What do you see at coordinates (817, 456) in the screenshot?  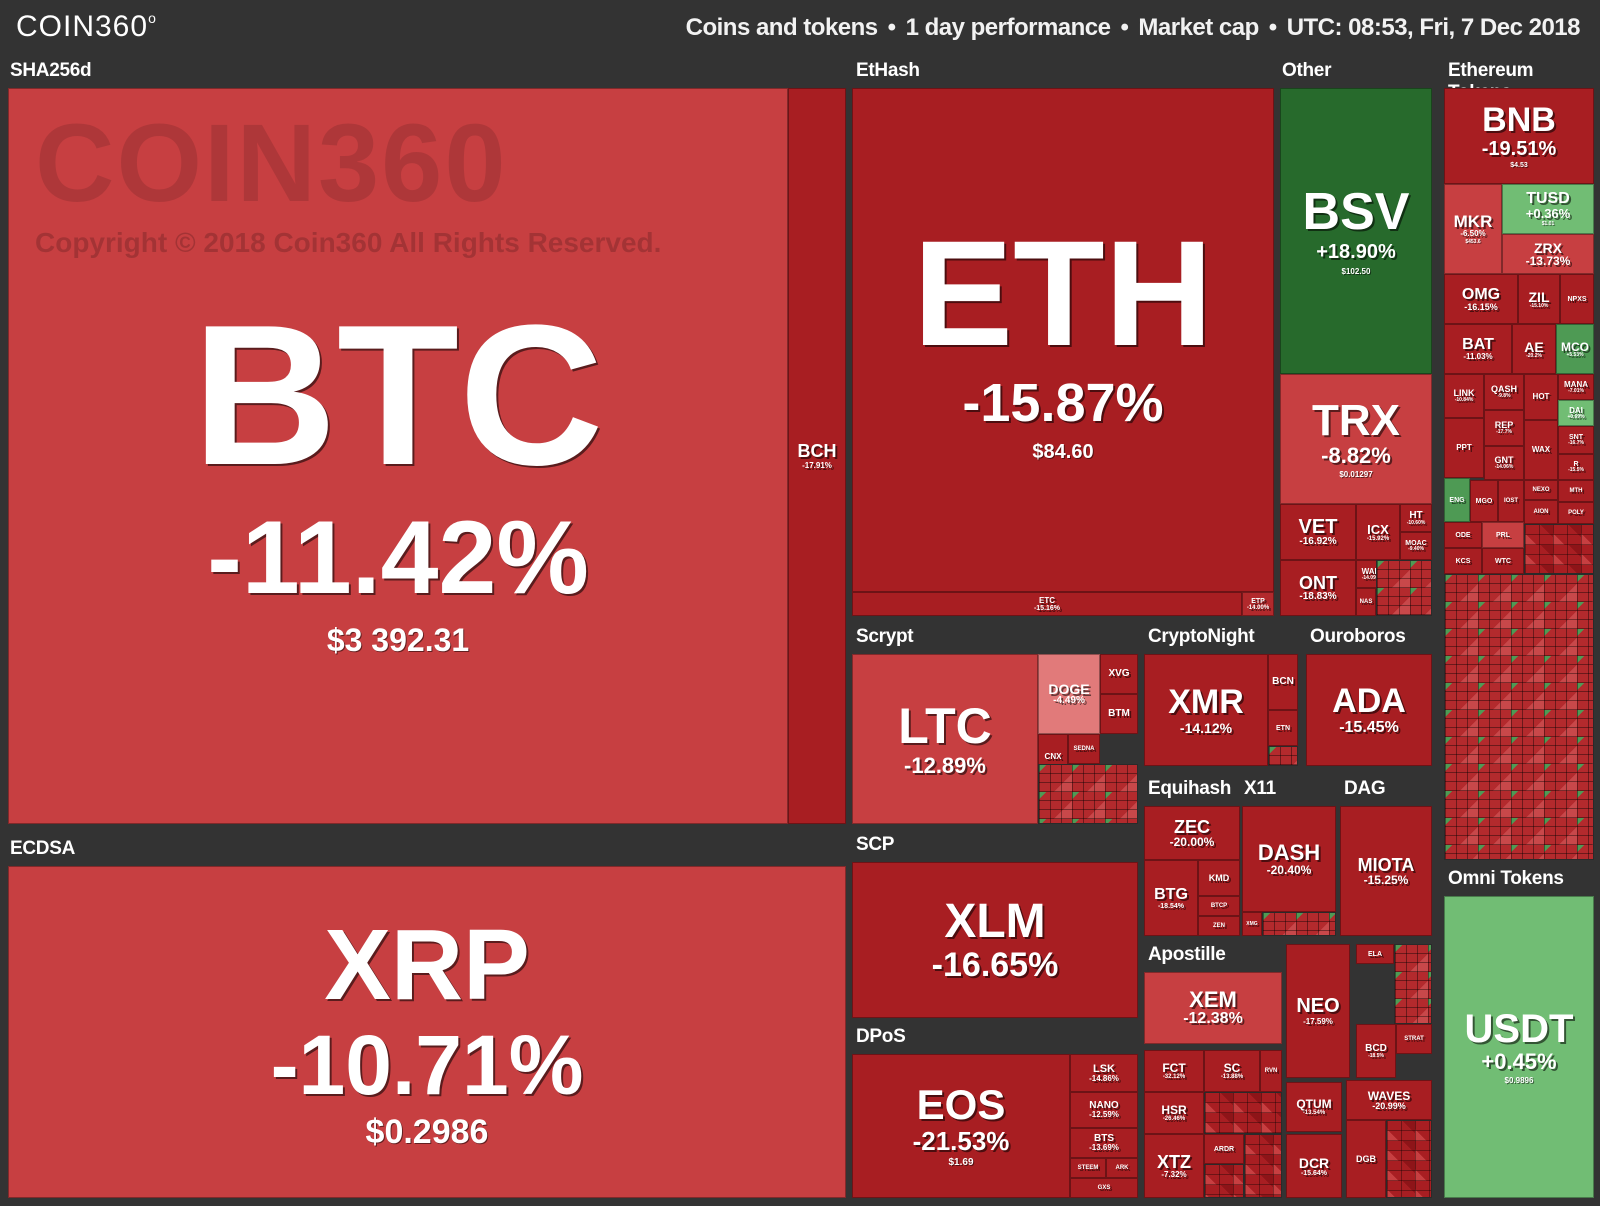 I see `coin-tile-bch: BCH -17.91%` at bounding box center [817, 456].